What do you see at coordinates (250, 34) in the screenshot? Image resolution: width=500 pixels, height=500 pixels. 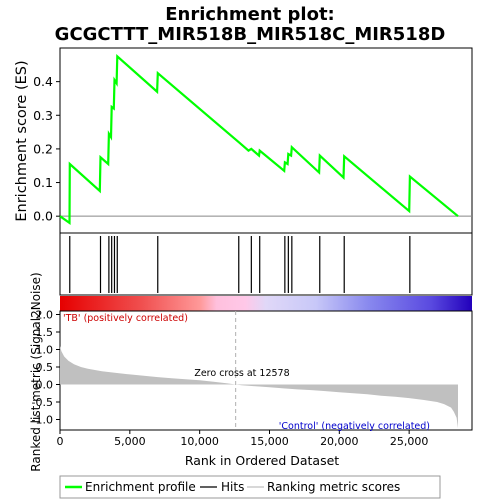 I see `chart-title-line2: GCGCTTT_MIR518B_MIR518C_MIR518D` at bounding box center [250, 34].